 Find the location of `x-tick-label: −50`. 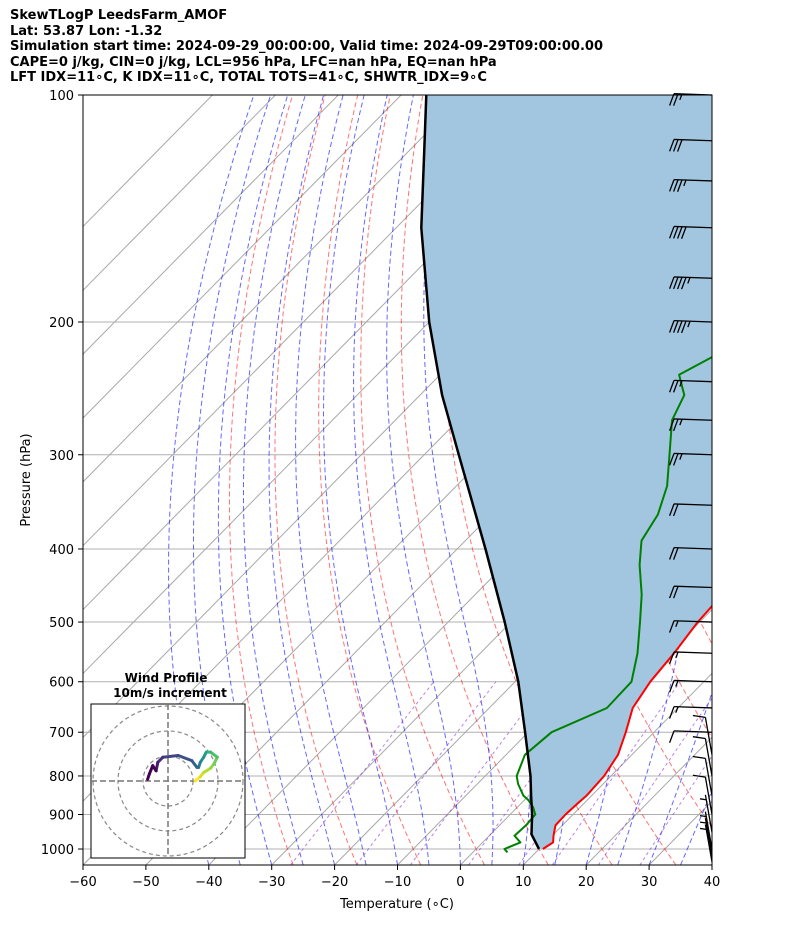

x-tick-label: −50 is located at coordinates (145, 882).